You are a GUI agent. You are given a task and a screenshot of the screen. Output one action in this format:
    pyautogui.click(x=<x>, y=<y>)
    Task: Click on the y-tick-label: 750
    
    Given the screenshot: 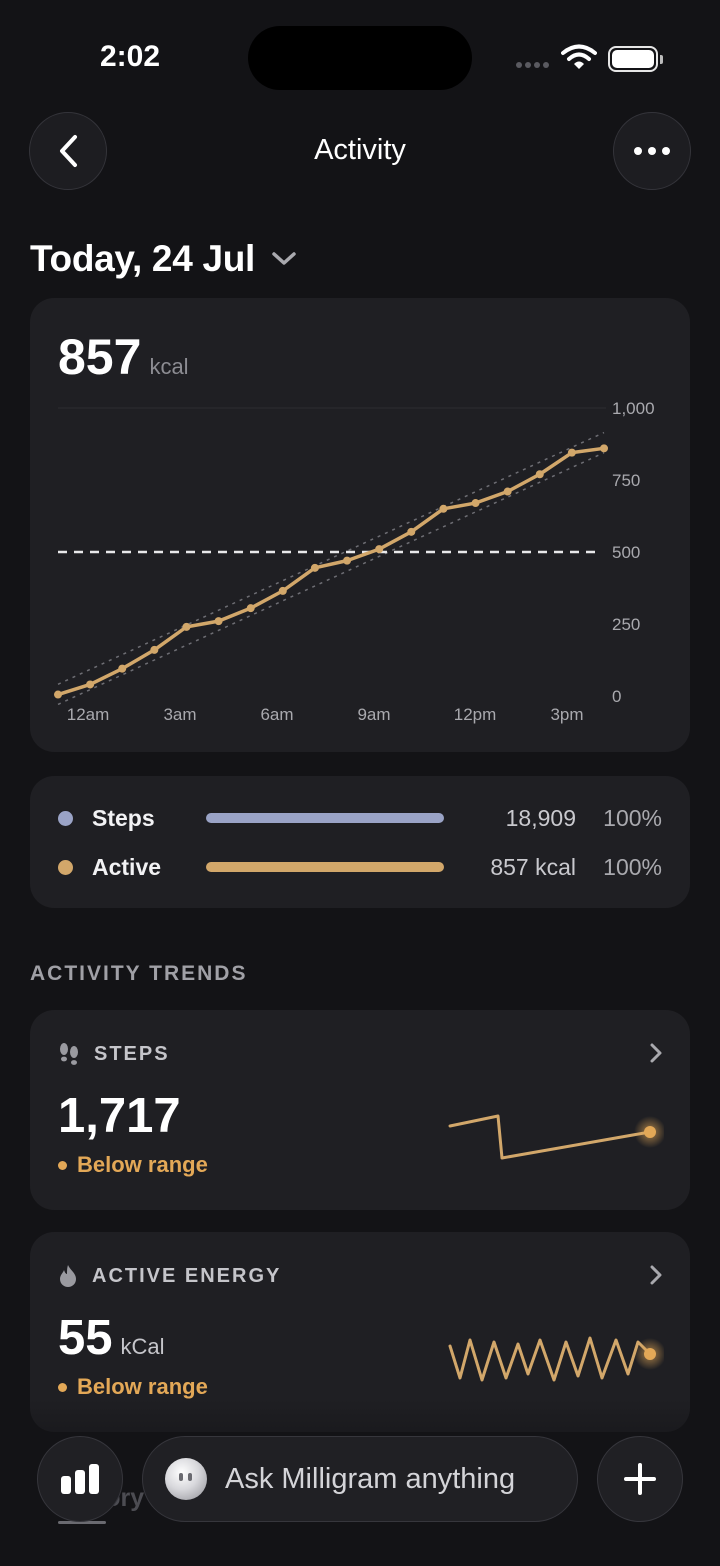 What is the action you would take?
    pyautogui.click(x=626, y=480)
    